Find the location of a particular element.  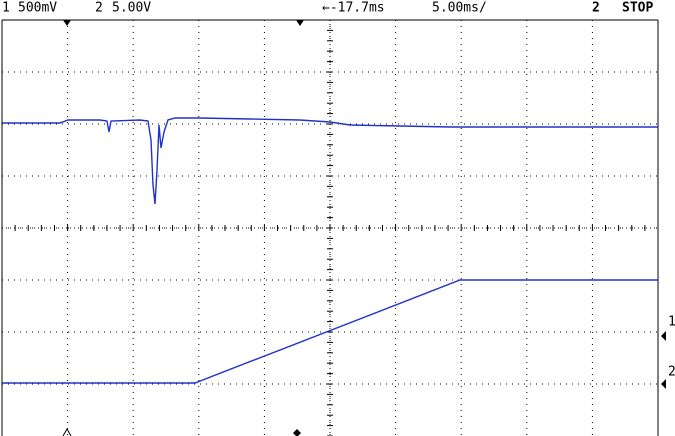

marker-trigger-bottom is located at coordinates (297, 432).